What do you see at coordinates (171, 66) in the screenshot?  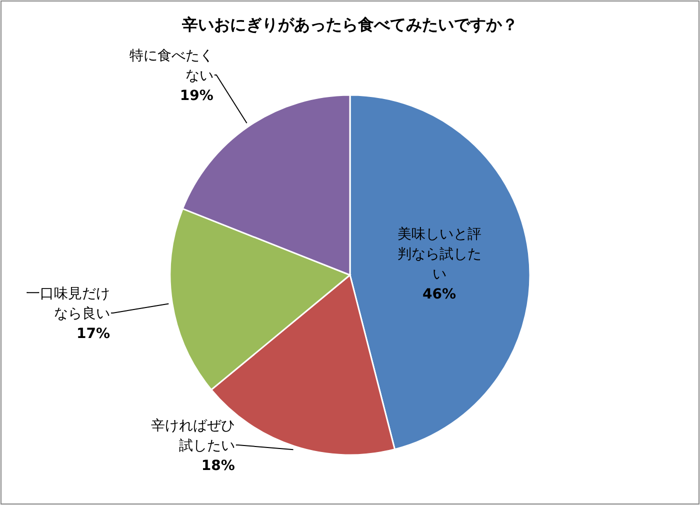 I see `slice-label: 特に食べたくない` at bounding box center [171, 66].